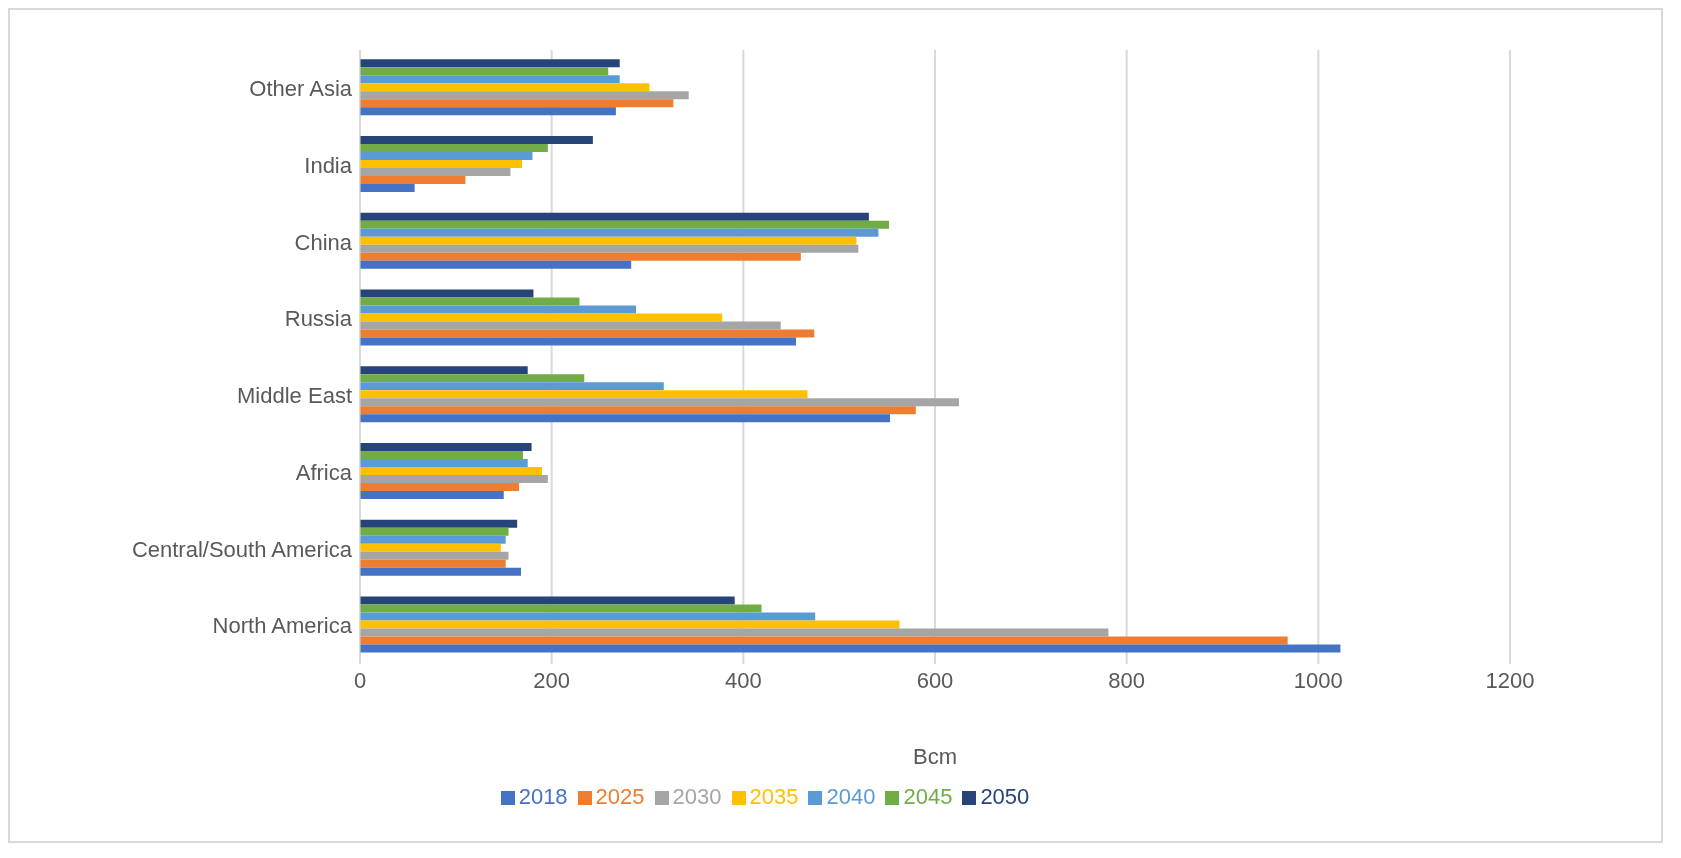 The width and height of the screenshot is (1681, 858). What do you see at coordinates (543, 796) in the screenshot?
I see `legend-label: 2018` at bounding box center [543, 796].